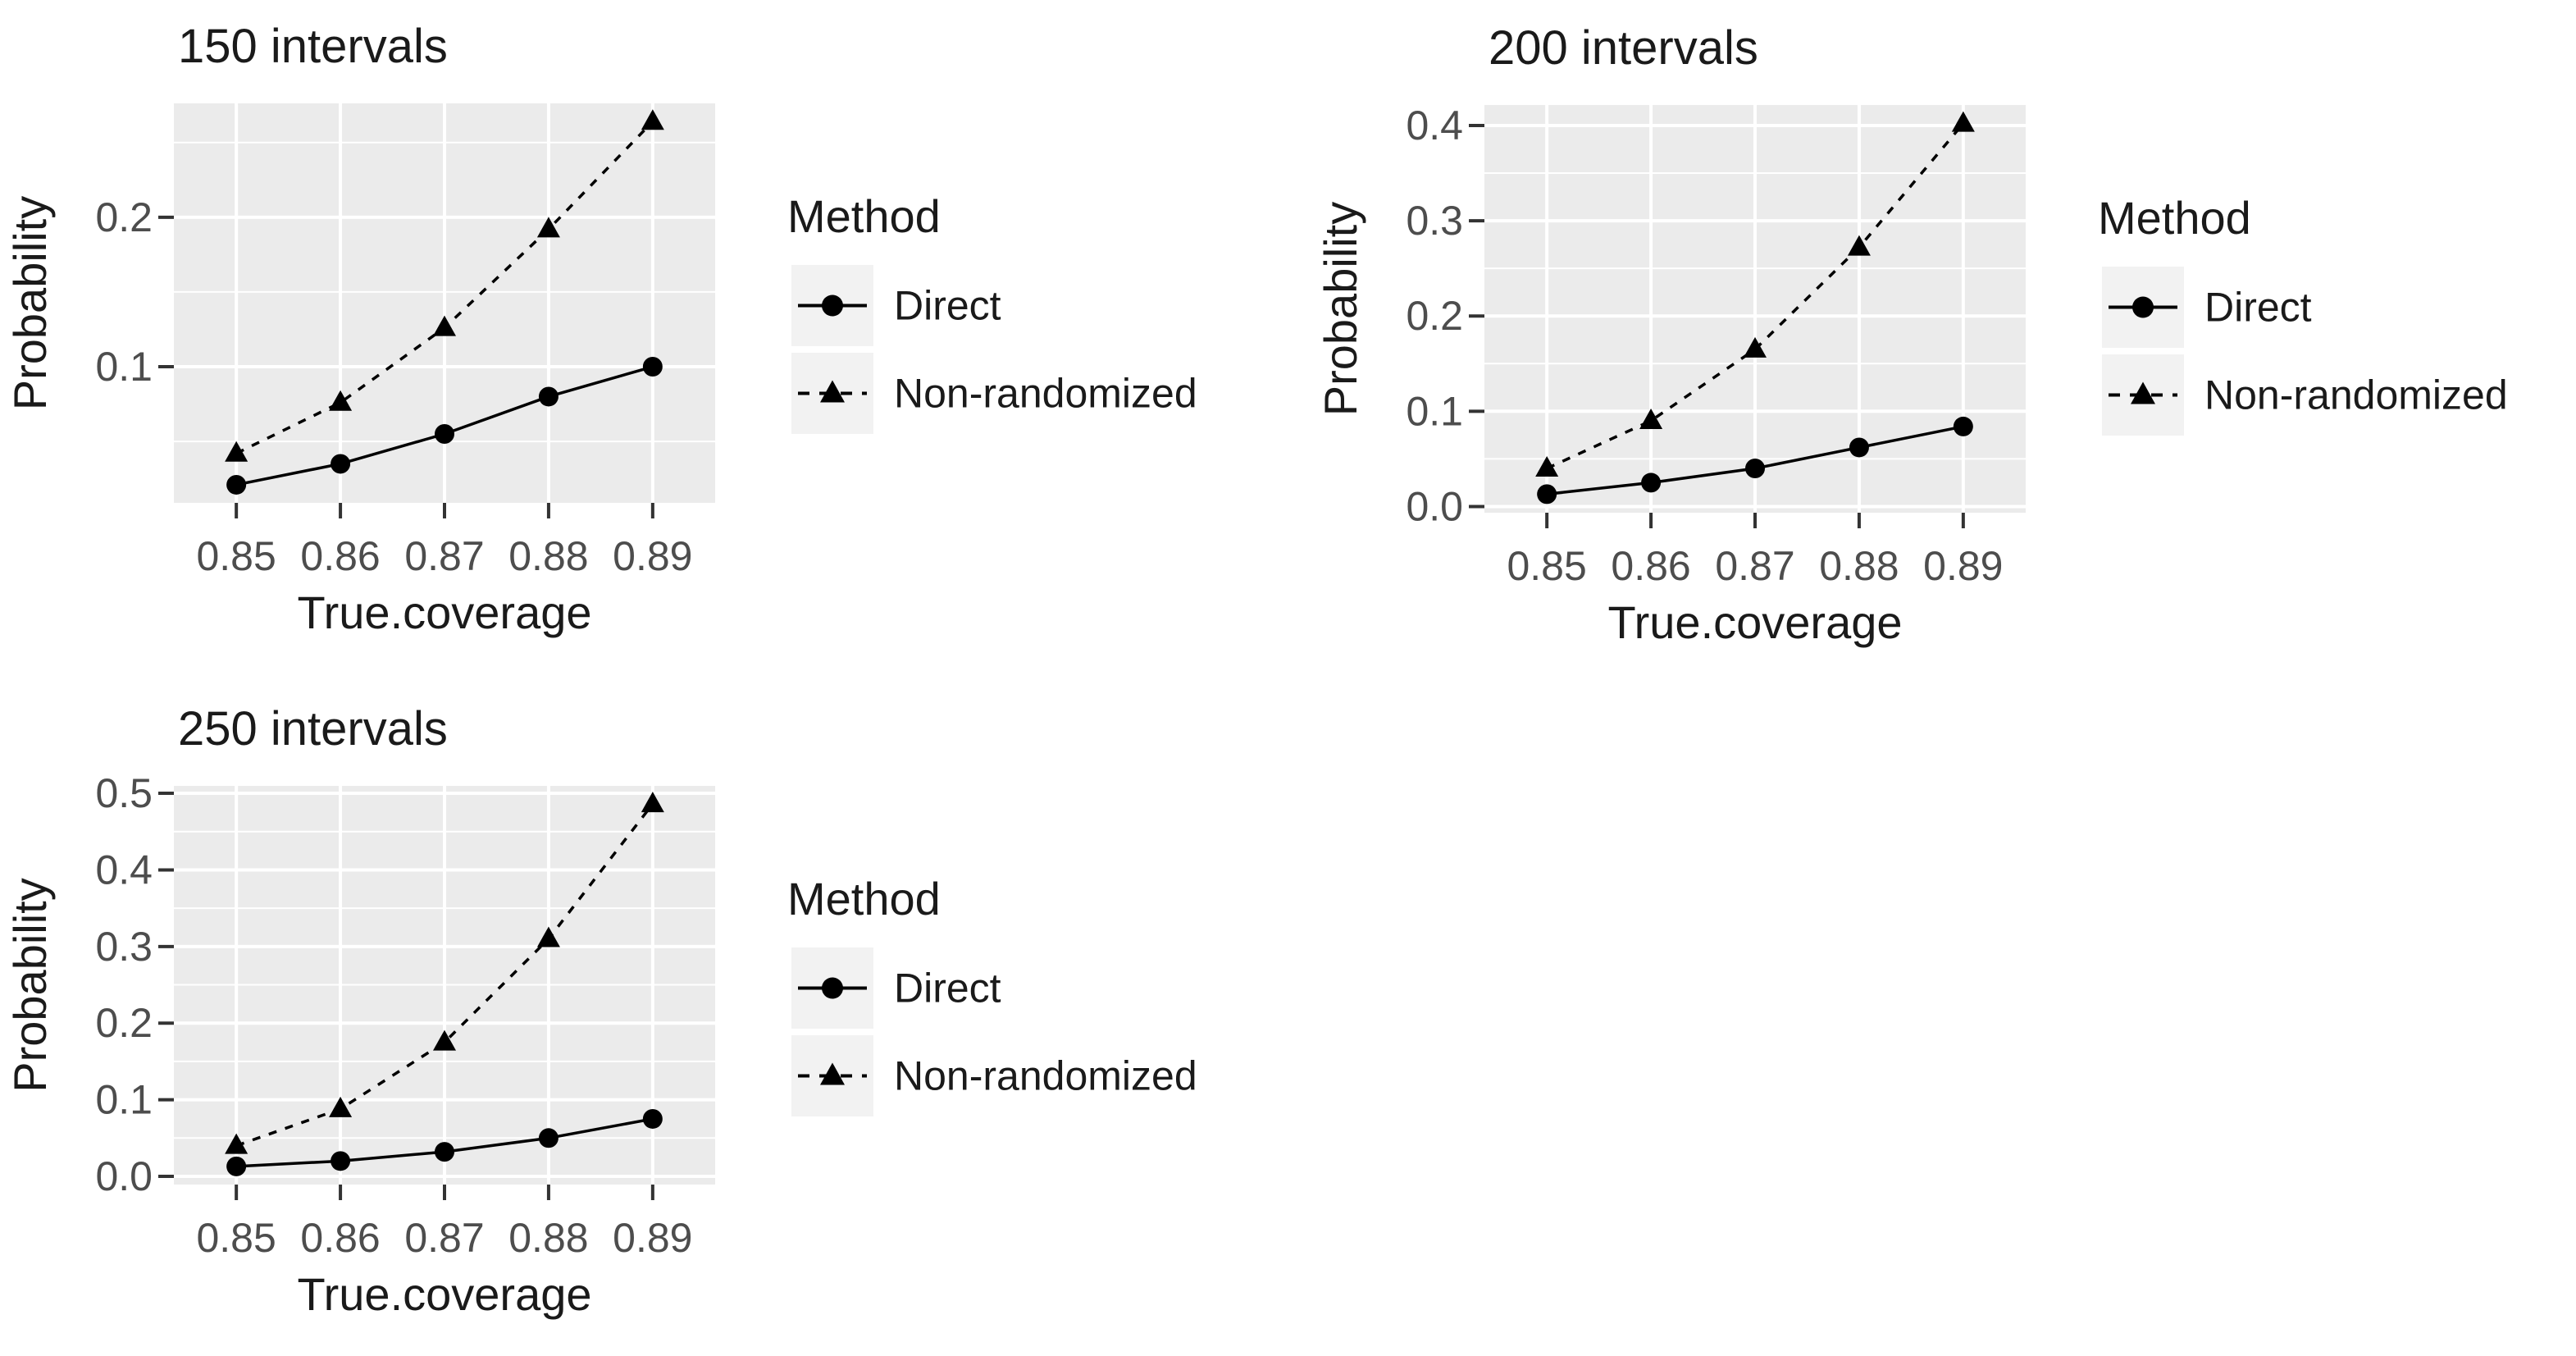  What do you see at coordinates (124, 793) in the screenshot?
I see `y-tick-label: 0.5` at bounding box center [124, 793].